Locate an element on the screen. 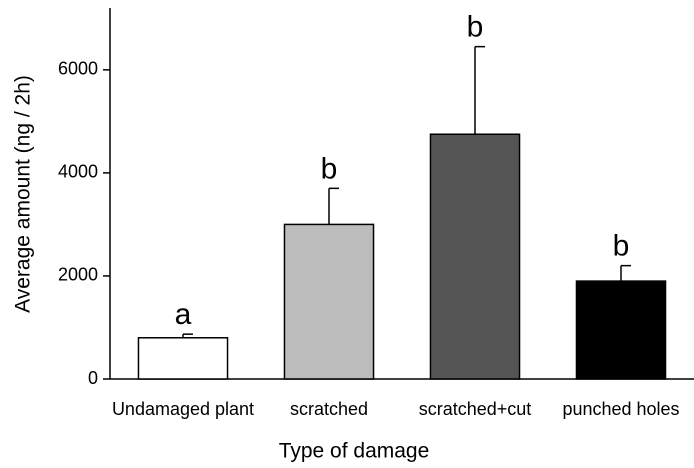 The height and width of the screenshot is (468, 694). x-tick-label: scratched is located at coordinates (329, 409).